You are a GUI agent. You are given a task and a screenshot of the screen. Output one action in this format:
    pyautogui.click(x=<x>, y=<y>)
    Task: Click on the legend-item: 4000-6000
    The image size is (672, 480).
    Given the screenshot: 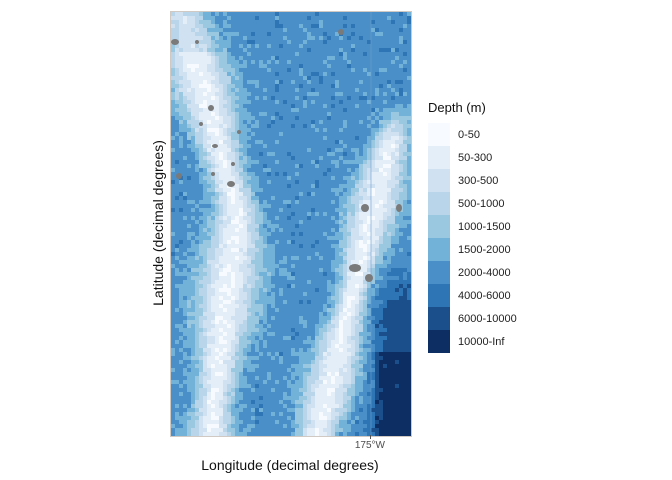 What is the action you would take?
    pyautogui.click(x=472, y=295)
    